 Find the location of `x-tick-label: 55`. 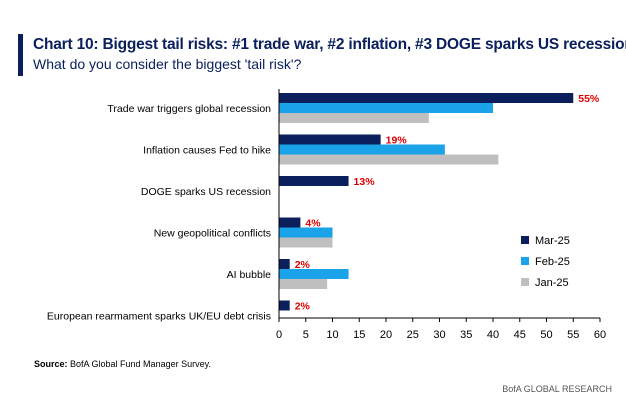

x-tick-label: 55 is located at coordinates (573, 335).